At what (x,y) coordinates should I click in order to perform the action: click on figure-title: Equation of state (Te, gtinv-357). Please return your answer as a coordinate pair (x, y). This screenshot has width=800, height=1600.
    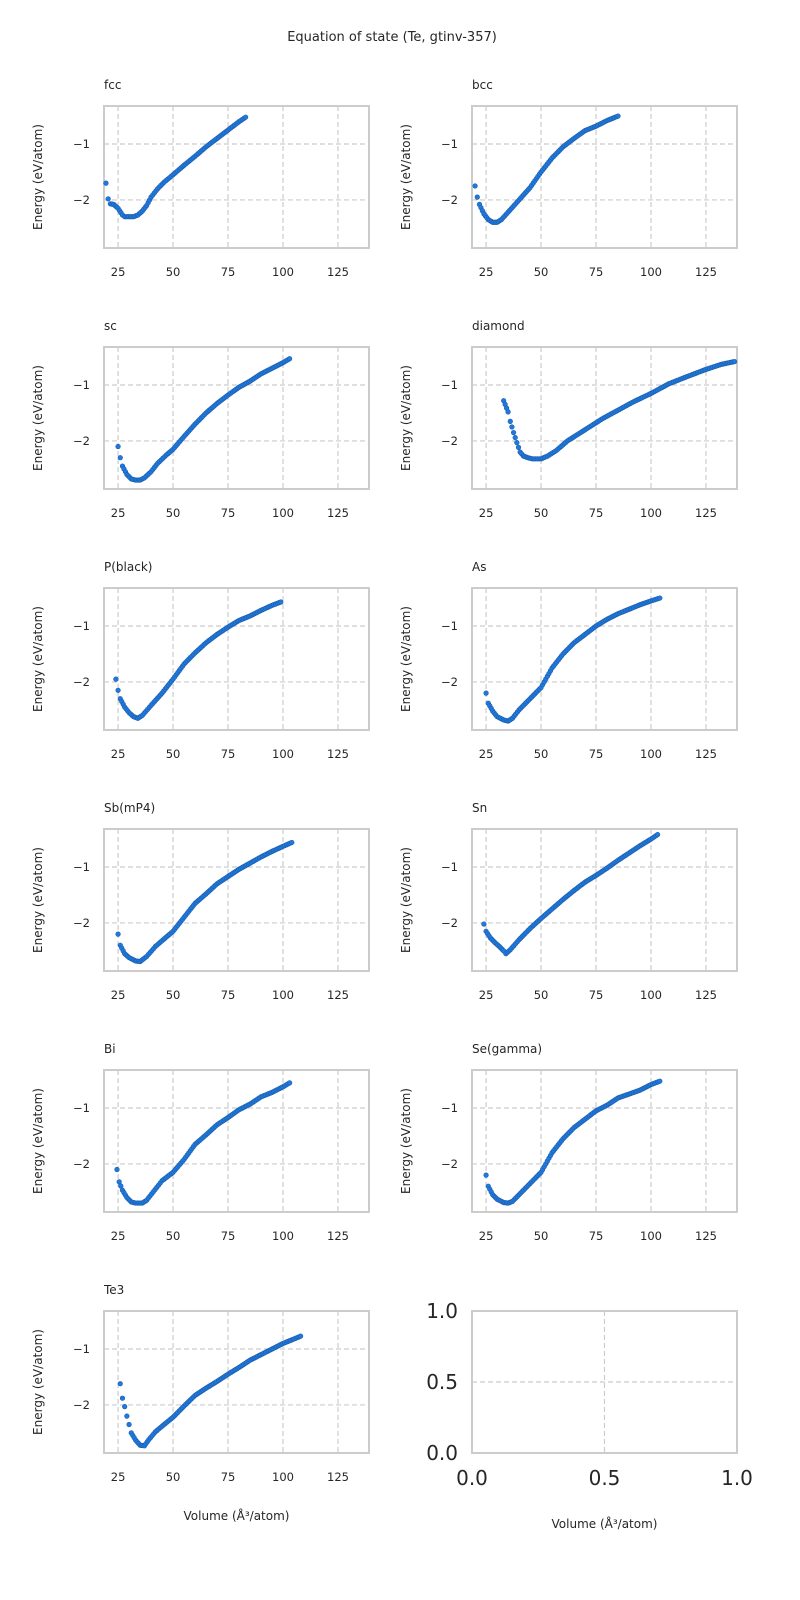
    Looking at the image, I should click on (392, 37).